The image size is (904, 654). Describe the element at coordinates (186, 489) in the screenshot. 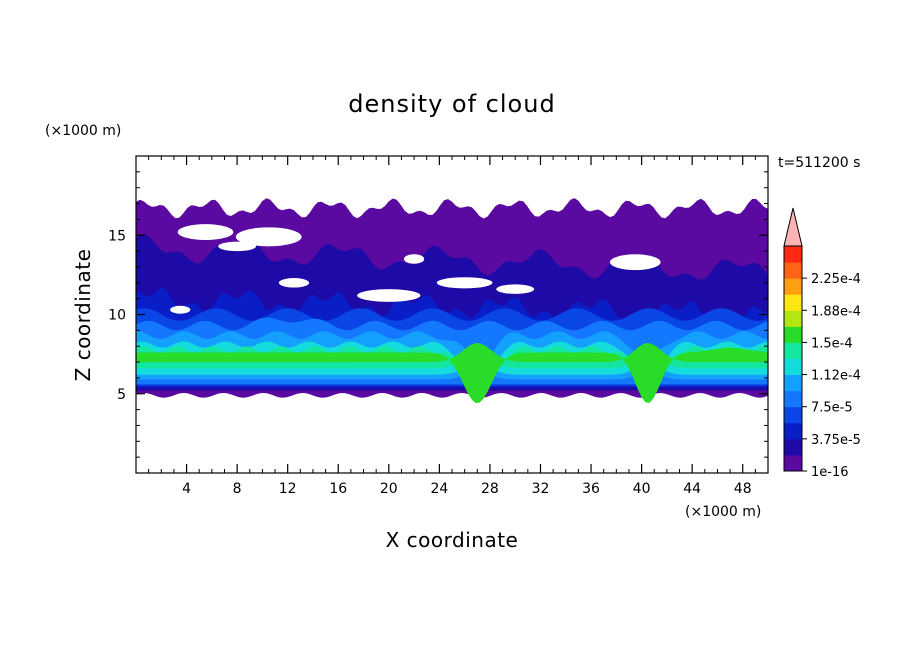

I see `x-tick-label: 4` at that location.